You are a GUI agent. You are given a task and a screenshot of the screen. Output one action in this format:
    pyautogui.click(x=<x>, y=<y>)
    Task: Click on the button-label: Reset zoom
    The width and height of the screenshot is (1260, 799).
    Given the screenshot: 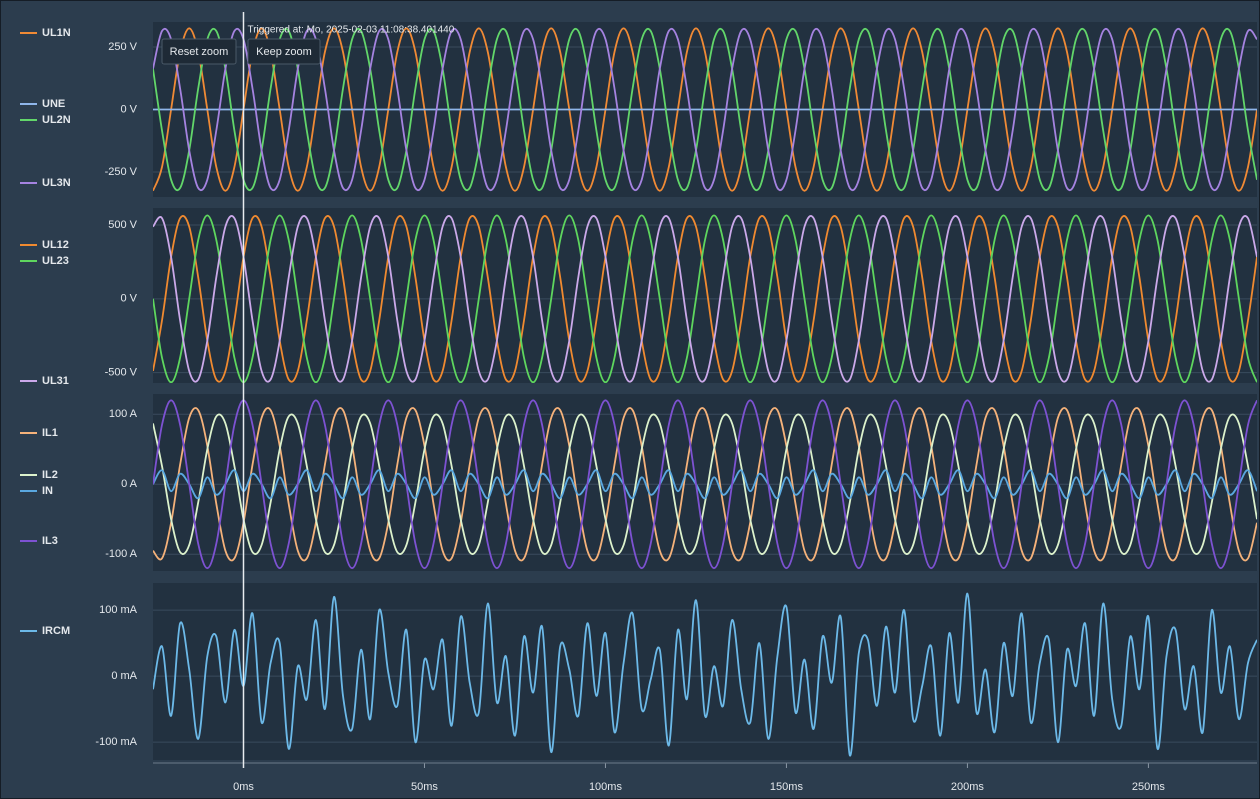 What is the action you would take?
    pyautogui.click(x=199, y=52)
    